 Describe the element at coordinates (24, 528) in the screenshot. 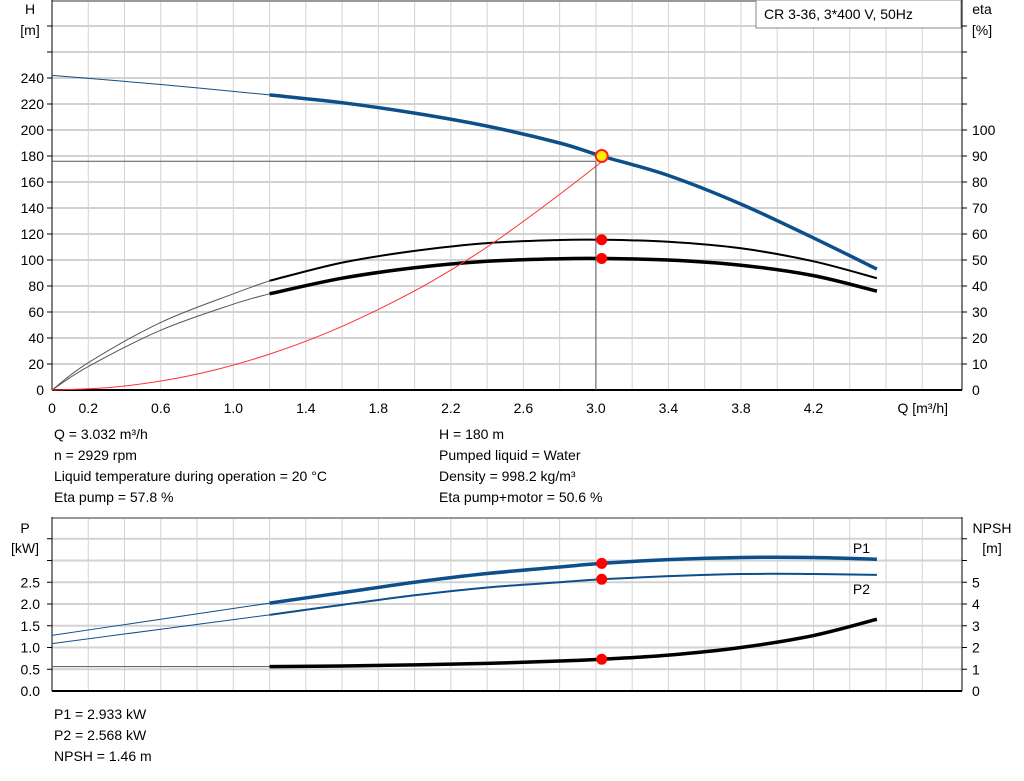

I see `y-axis-title-left: P` at that location.